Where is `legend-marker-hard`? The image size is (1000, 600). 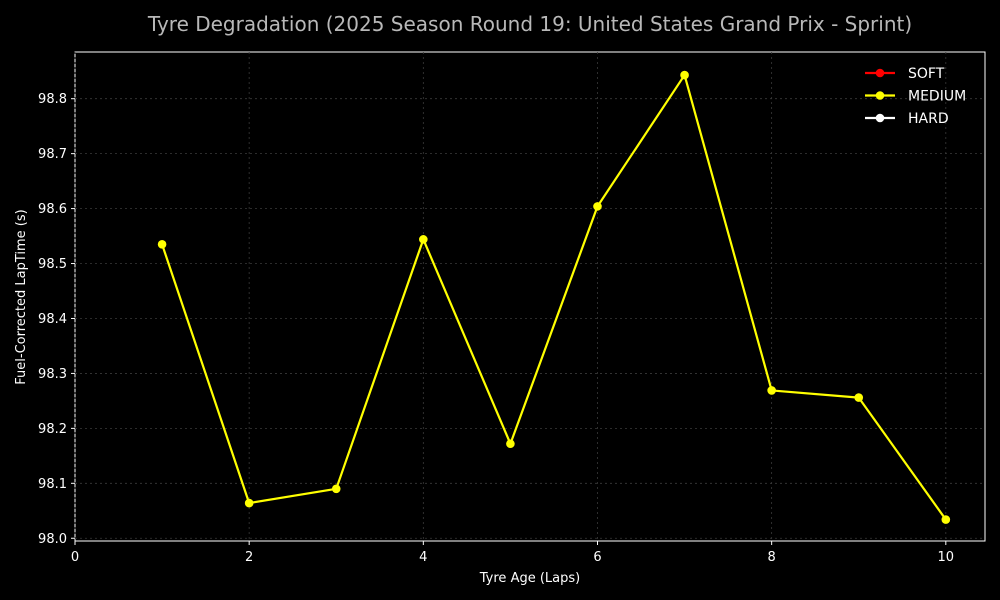
legend-marker-hard is located at coordinates (880, 118).